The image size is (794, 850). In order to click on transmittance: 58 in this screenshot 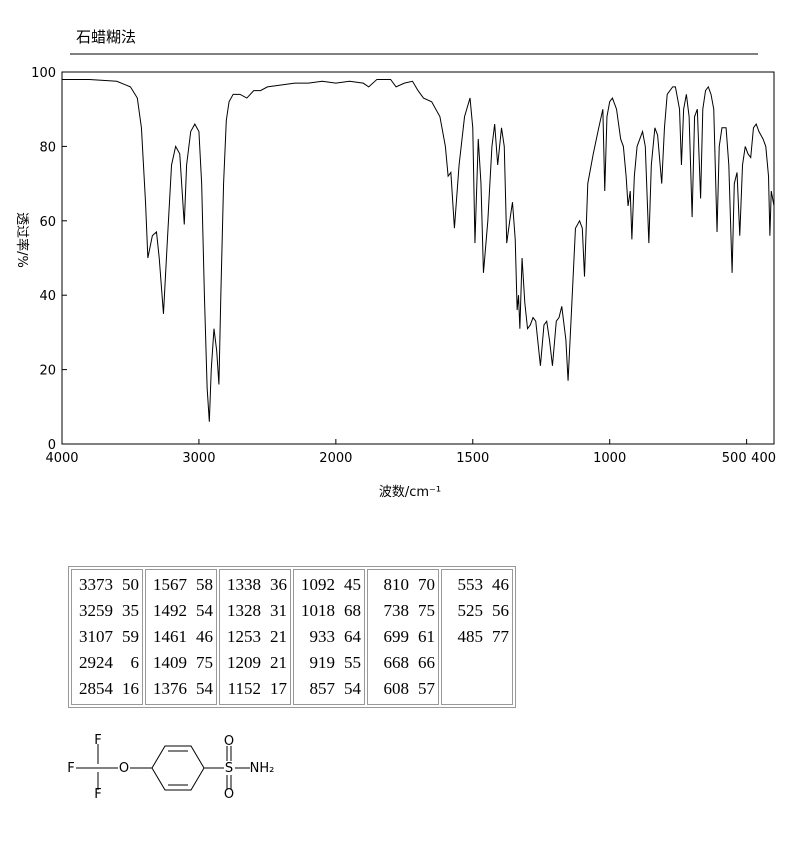, I will do `click(204, 584)`.